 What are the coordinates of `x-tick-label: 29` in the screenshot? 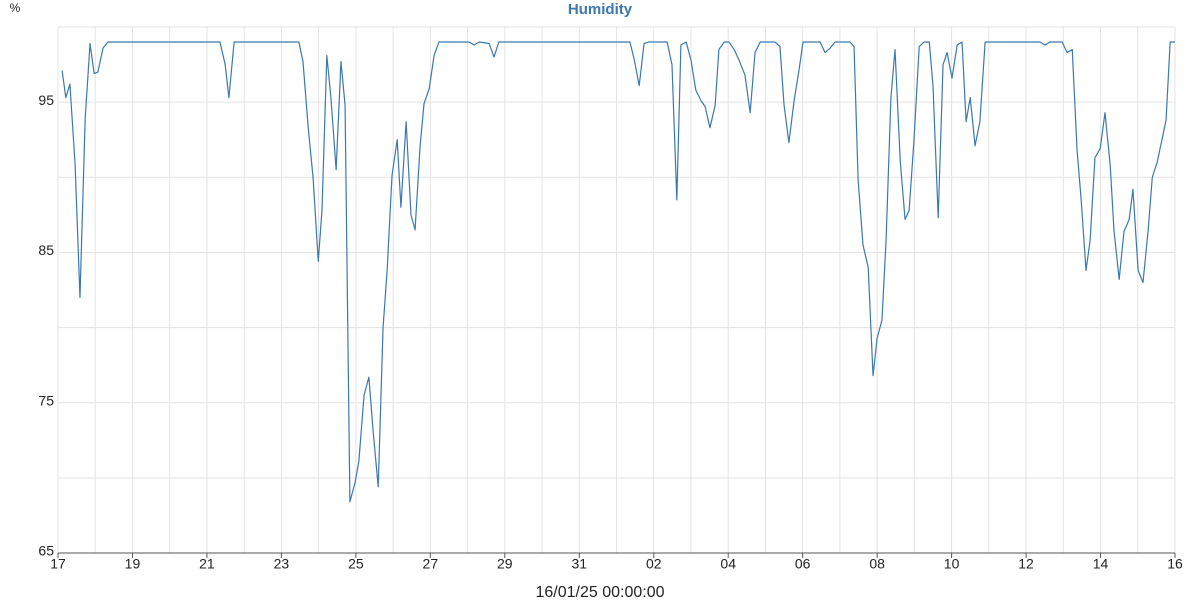 It's located at (505, 564).